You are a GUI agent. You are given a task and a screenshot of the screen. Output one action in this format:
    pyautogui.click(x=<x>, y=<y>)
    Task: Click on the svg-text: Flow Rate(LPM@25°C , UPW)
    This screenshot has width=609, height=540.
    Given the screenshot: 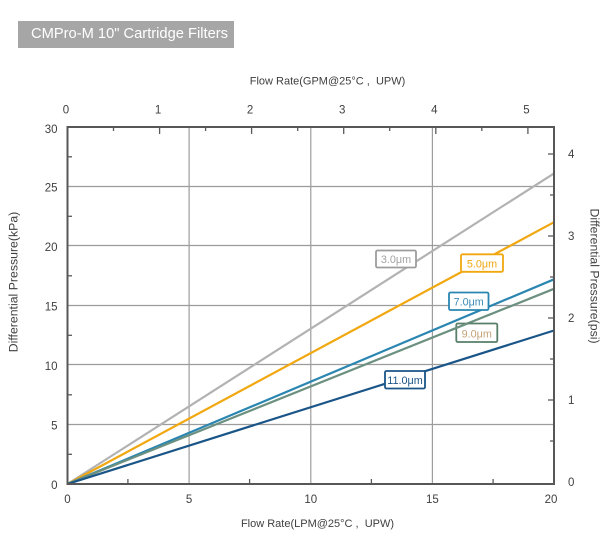 What is the action you would take?
    pyautogui.click(x=317, y=524)
    